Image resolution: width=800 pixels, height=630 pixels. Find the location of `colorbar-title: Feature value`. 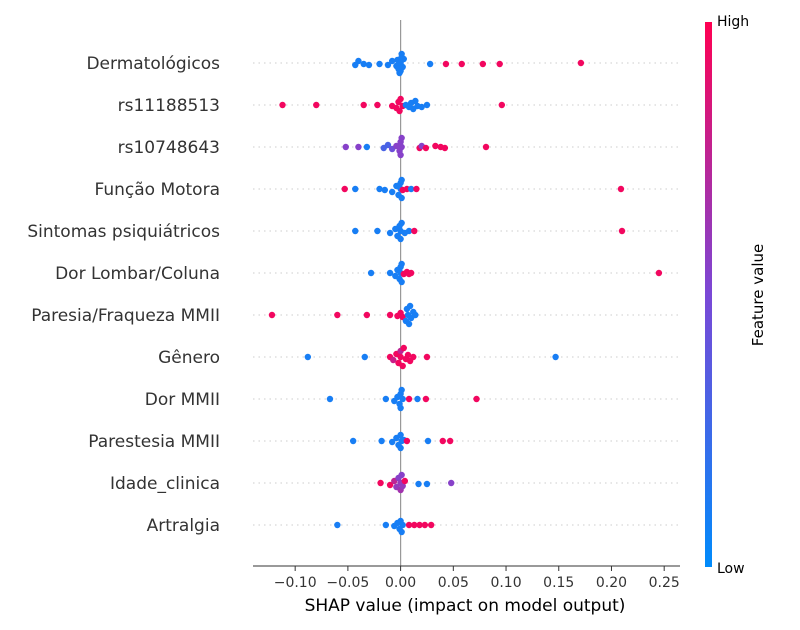

colorbar-title: Feature value is located at coordinates (758, 295).